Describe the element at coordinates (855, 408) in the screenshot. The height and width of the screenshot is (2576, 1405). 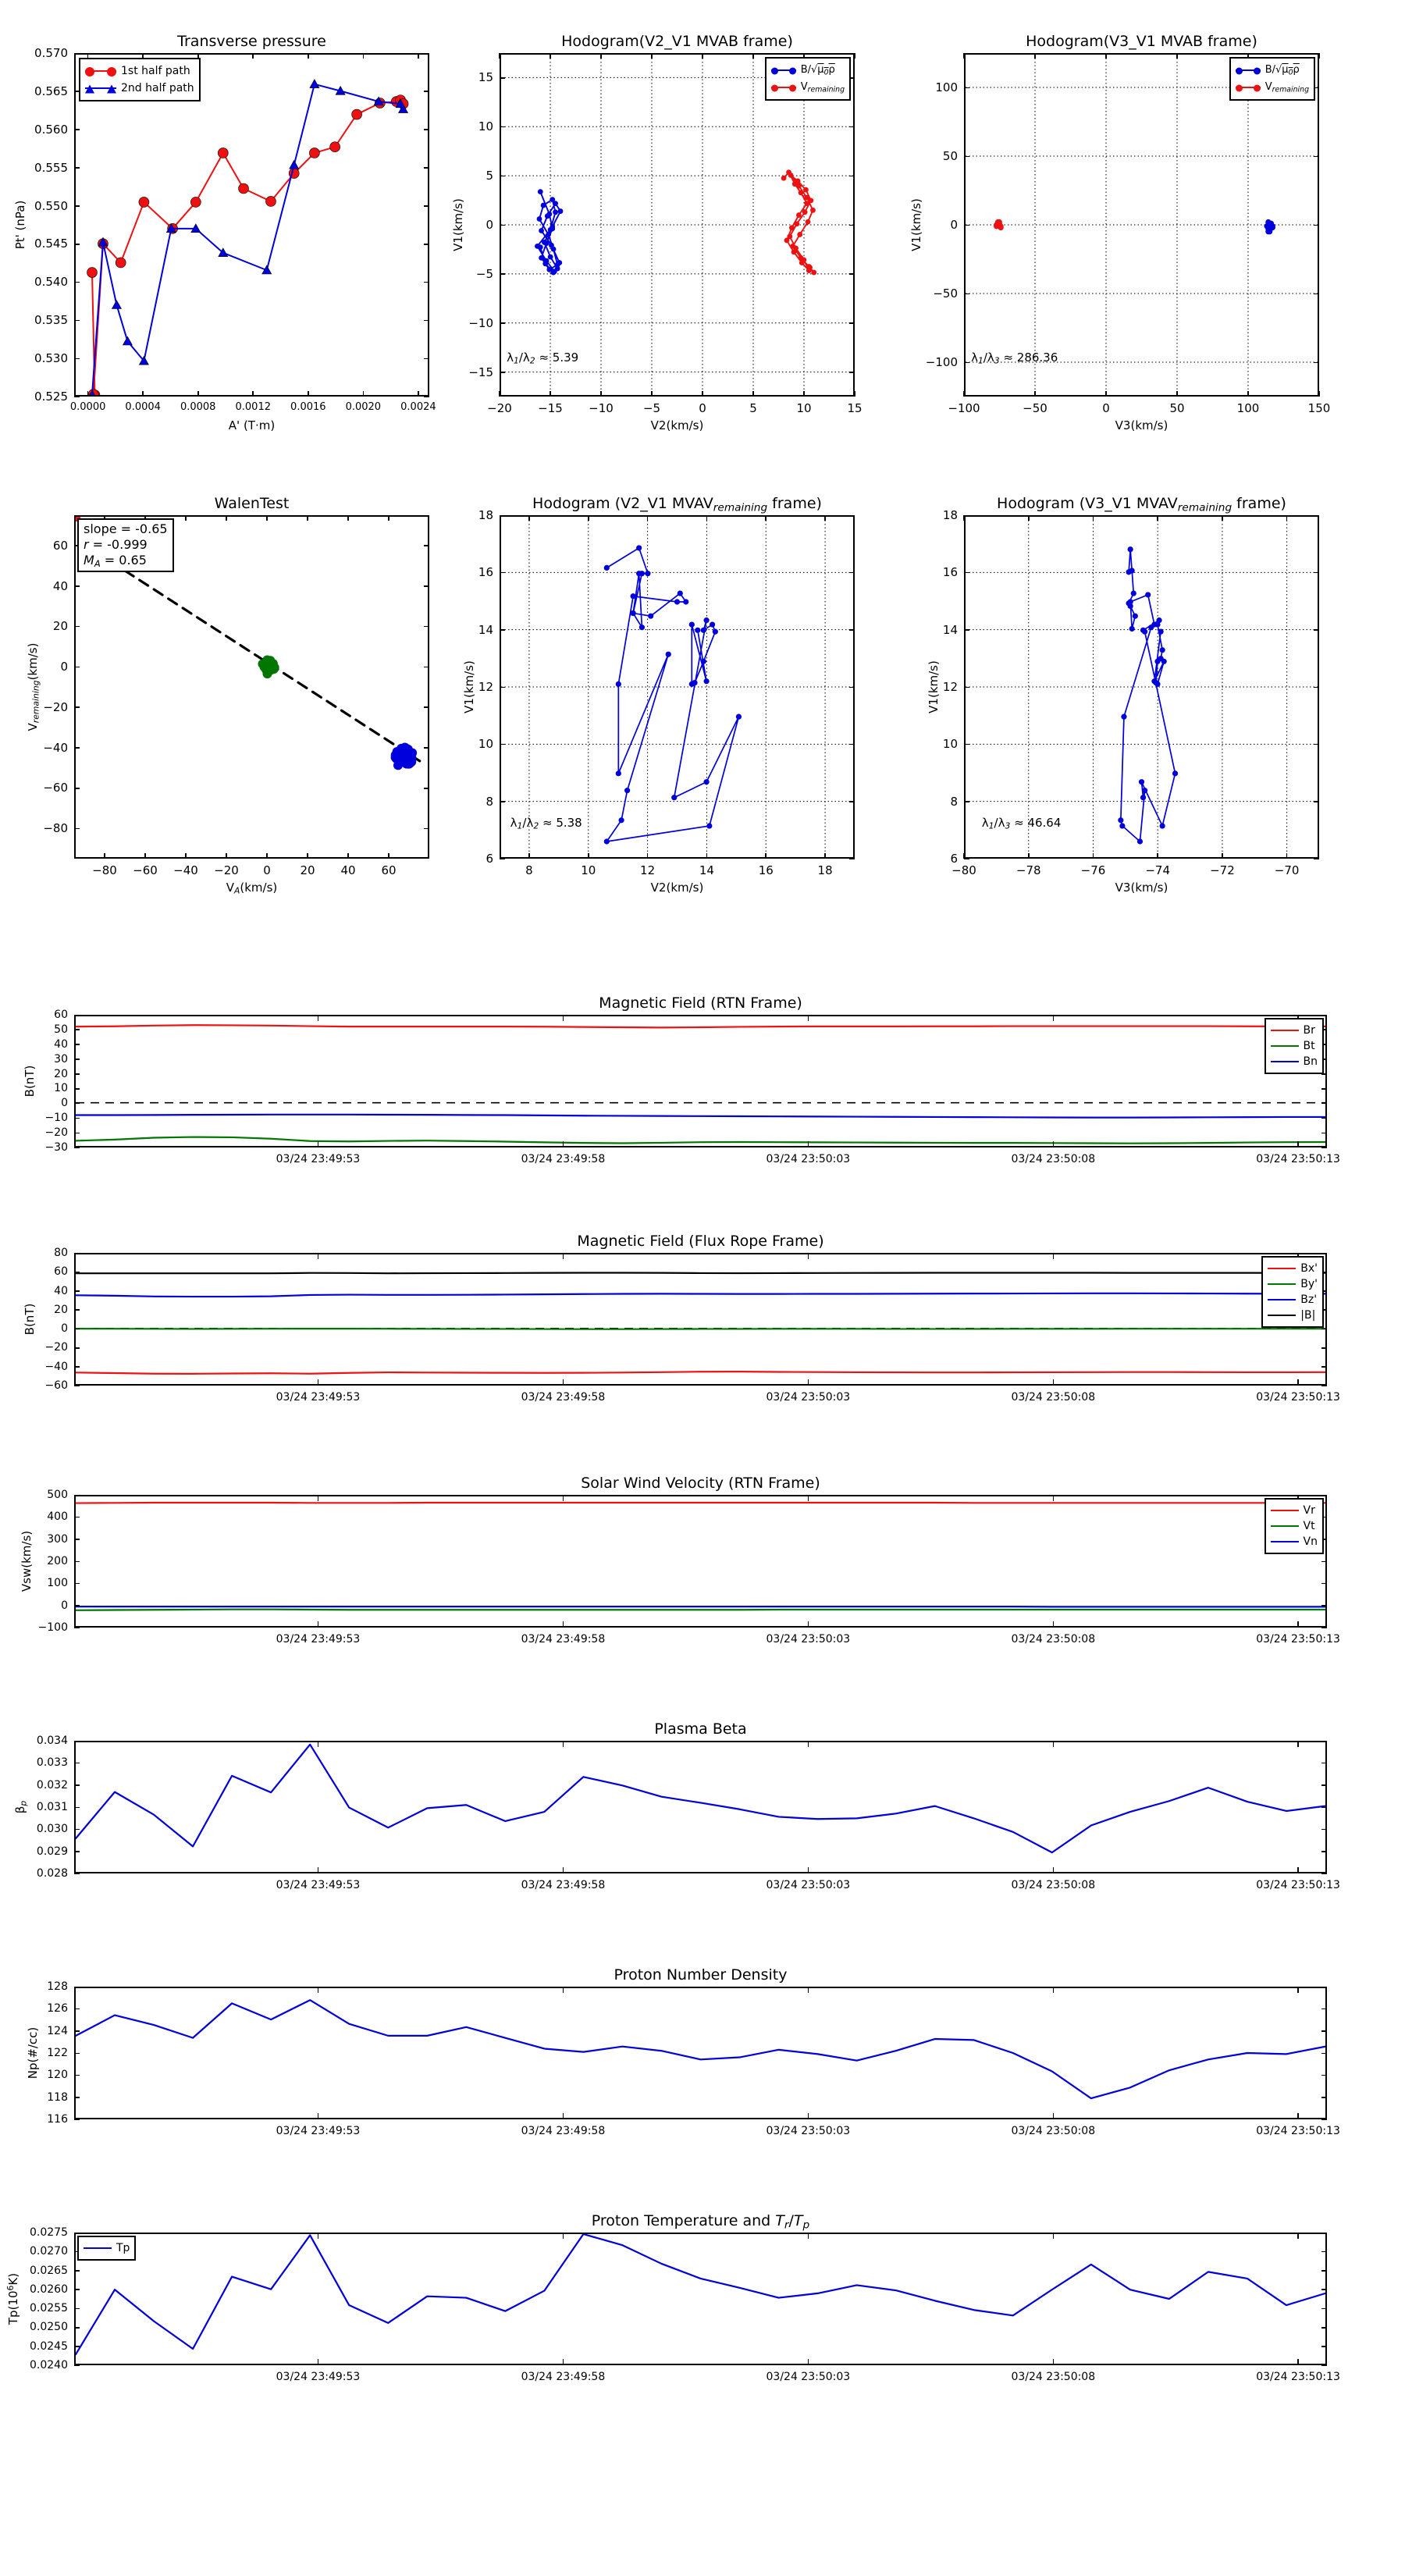
I see `x-tick-label: 15` at that location.